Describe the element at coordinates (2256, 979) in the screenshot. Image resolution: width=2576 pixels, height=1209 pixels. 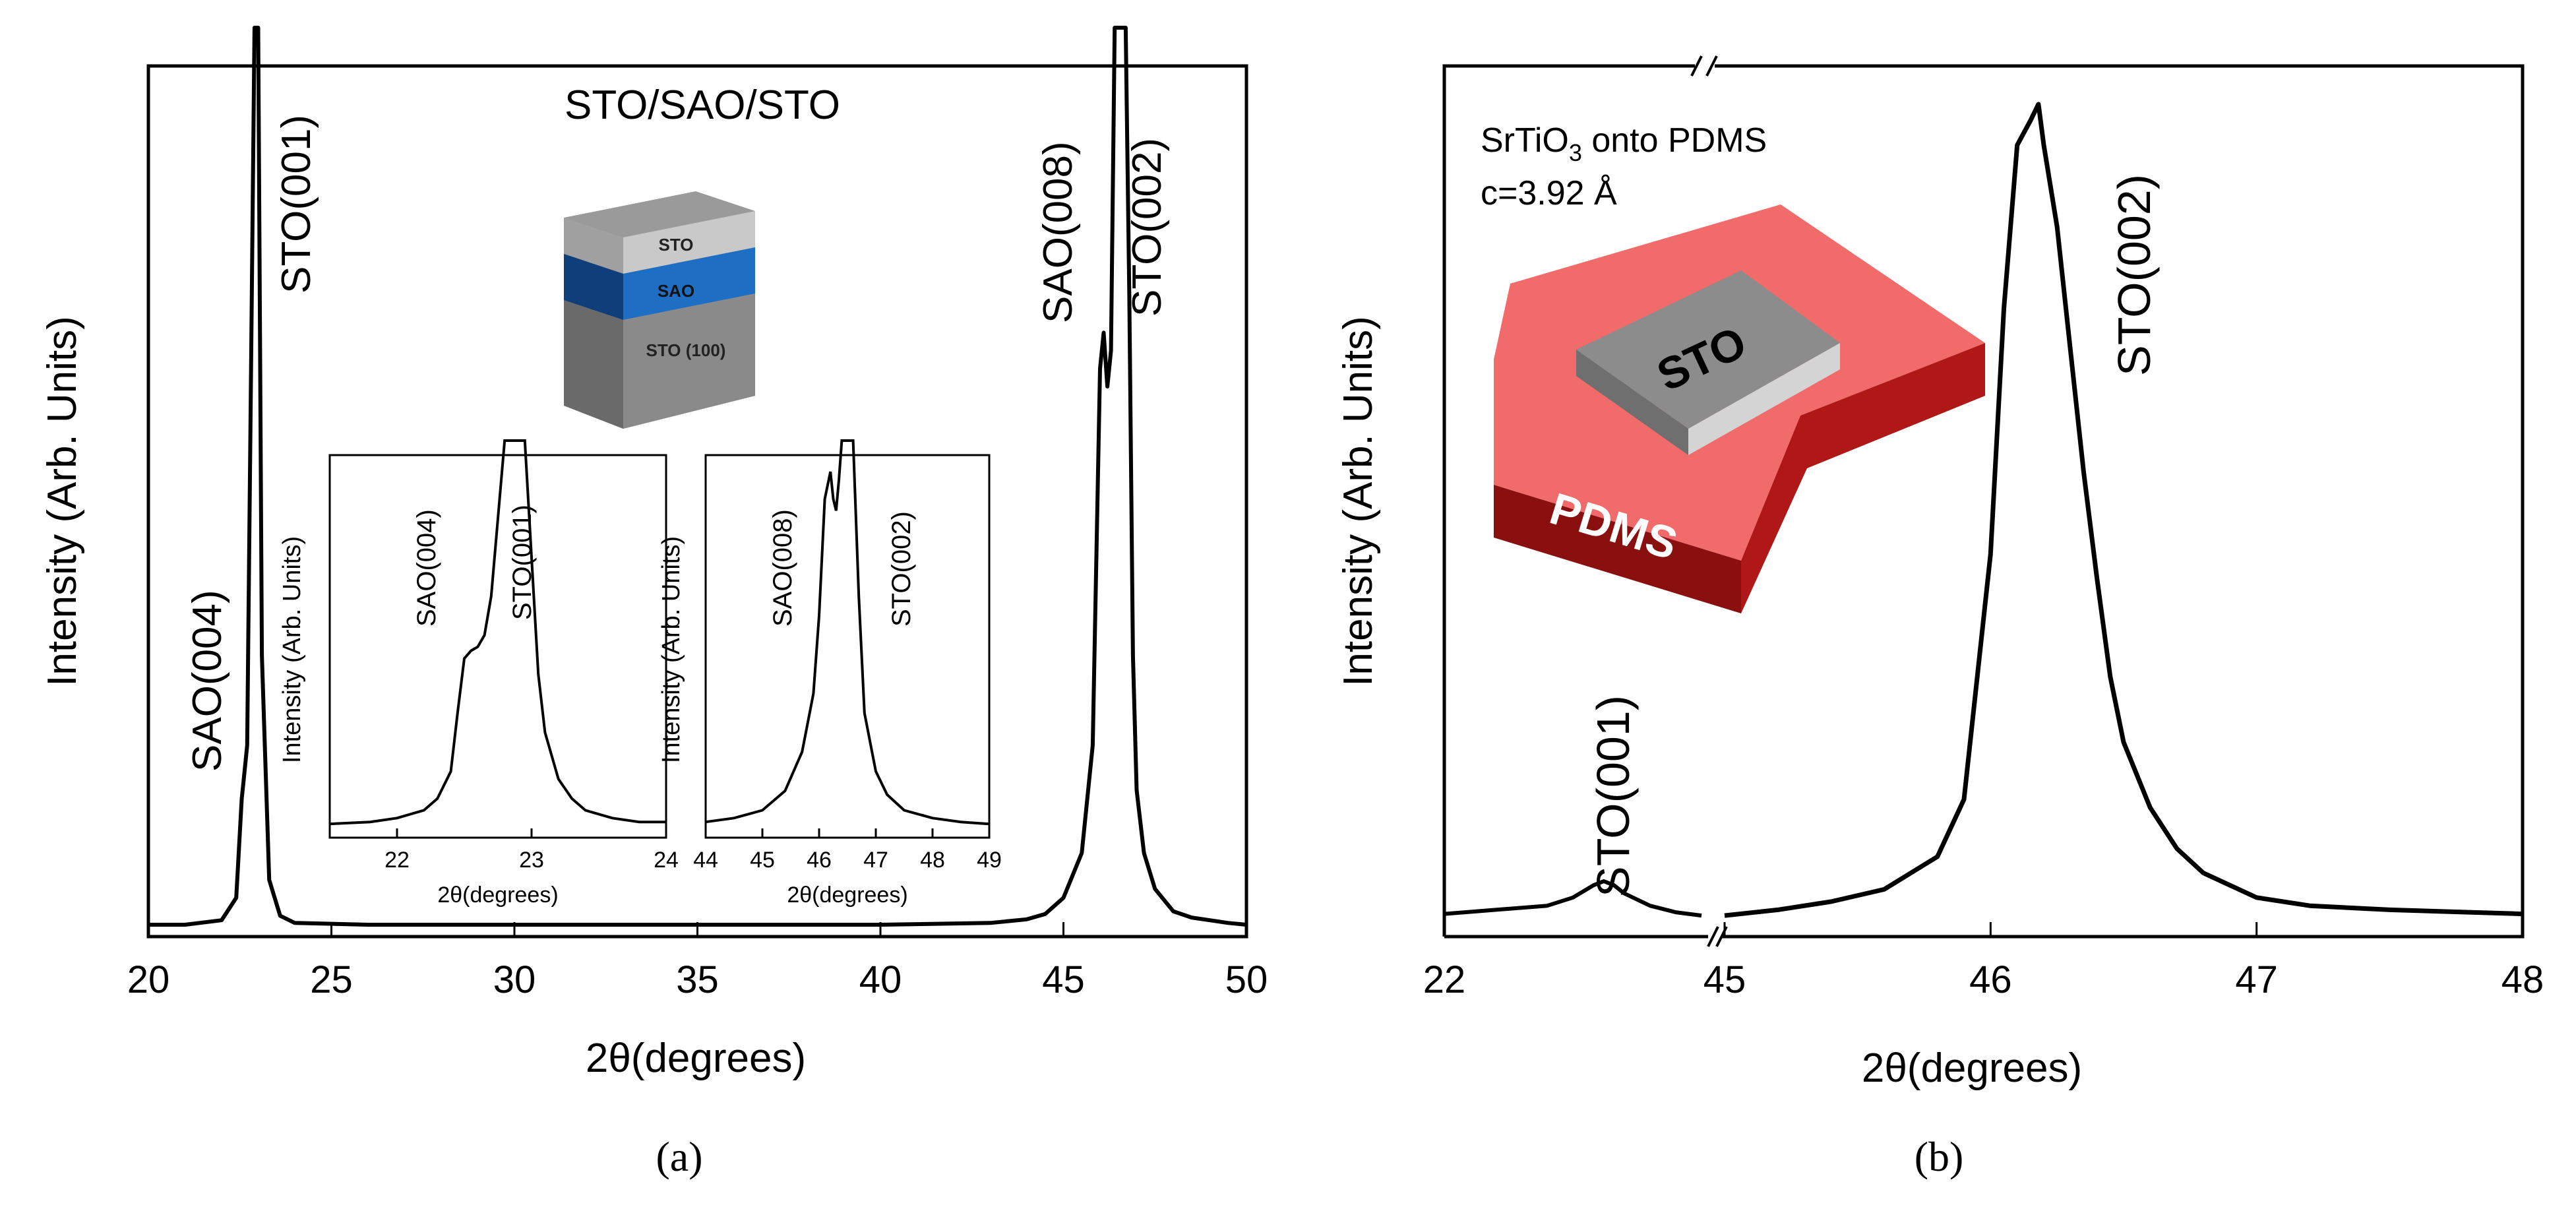
I see `panel-b-x-tick-label: 47` at that location.